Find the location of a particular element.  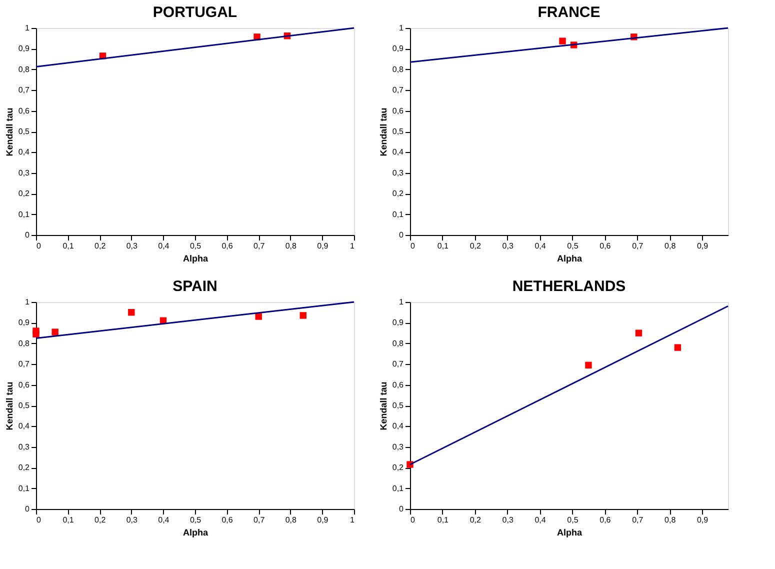

chart-title: FRANCE is located at coordinates (569, 12).